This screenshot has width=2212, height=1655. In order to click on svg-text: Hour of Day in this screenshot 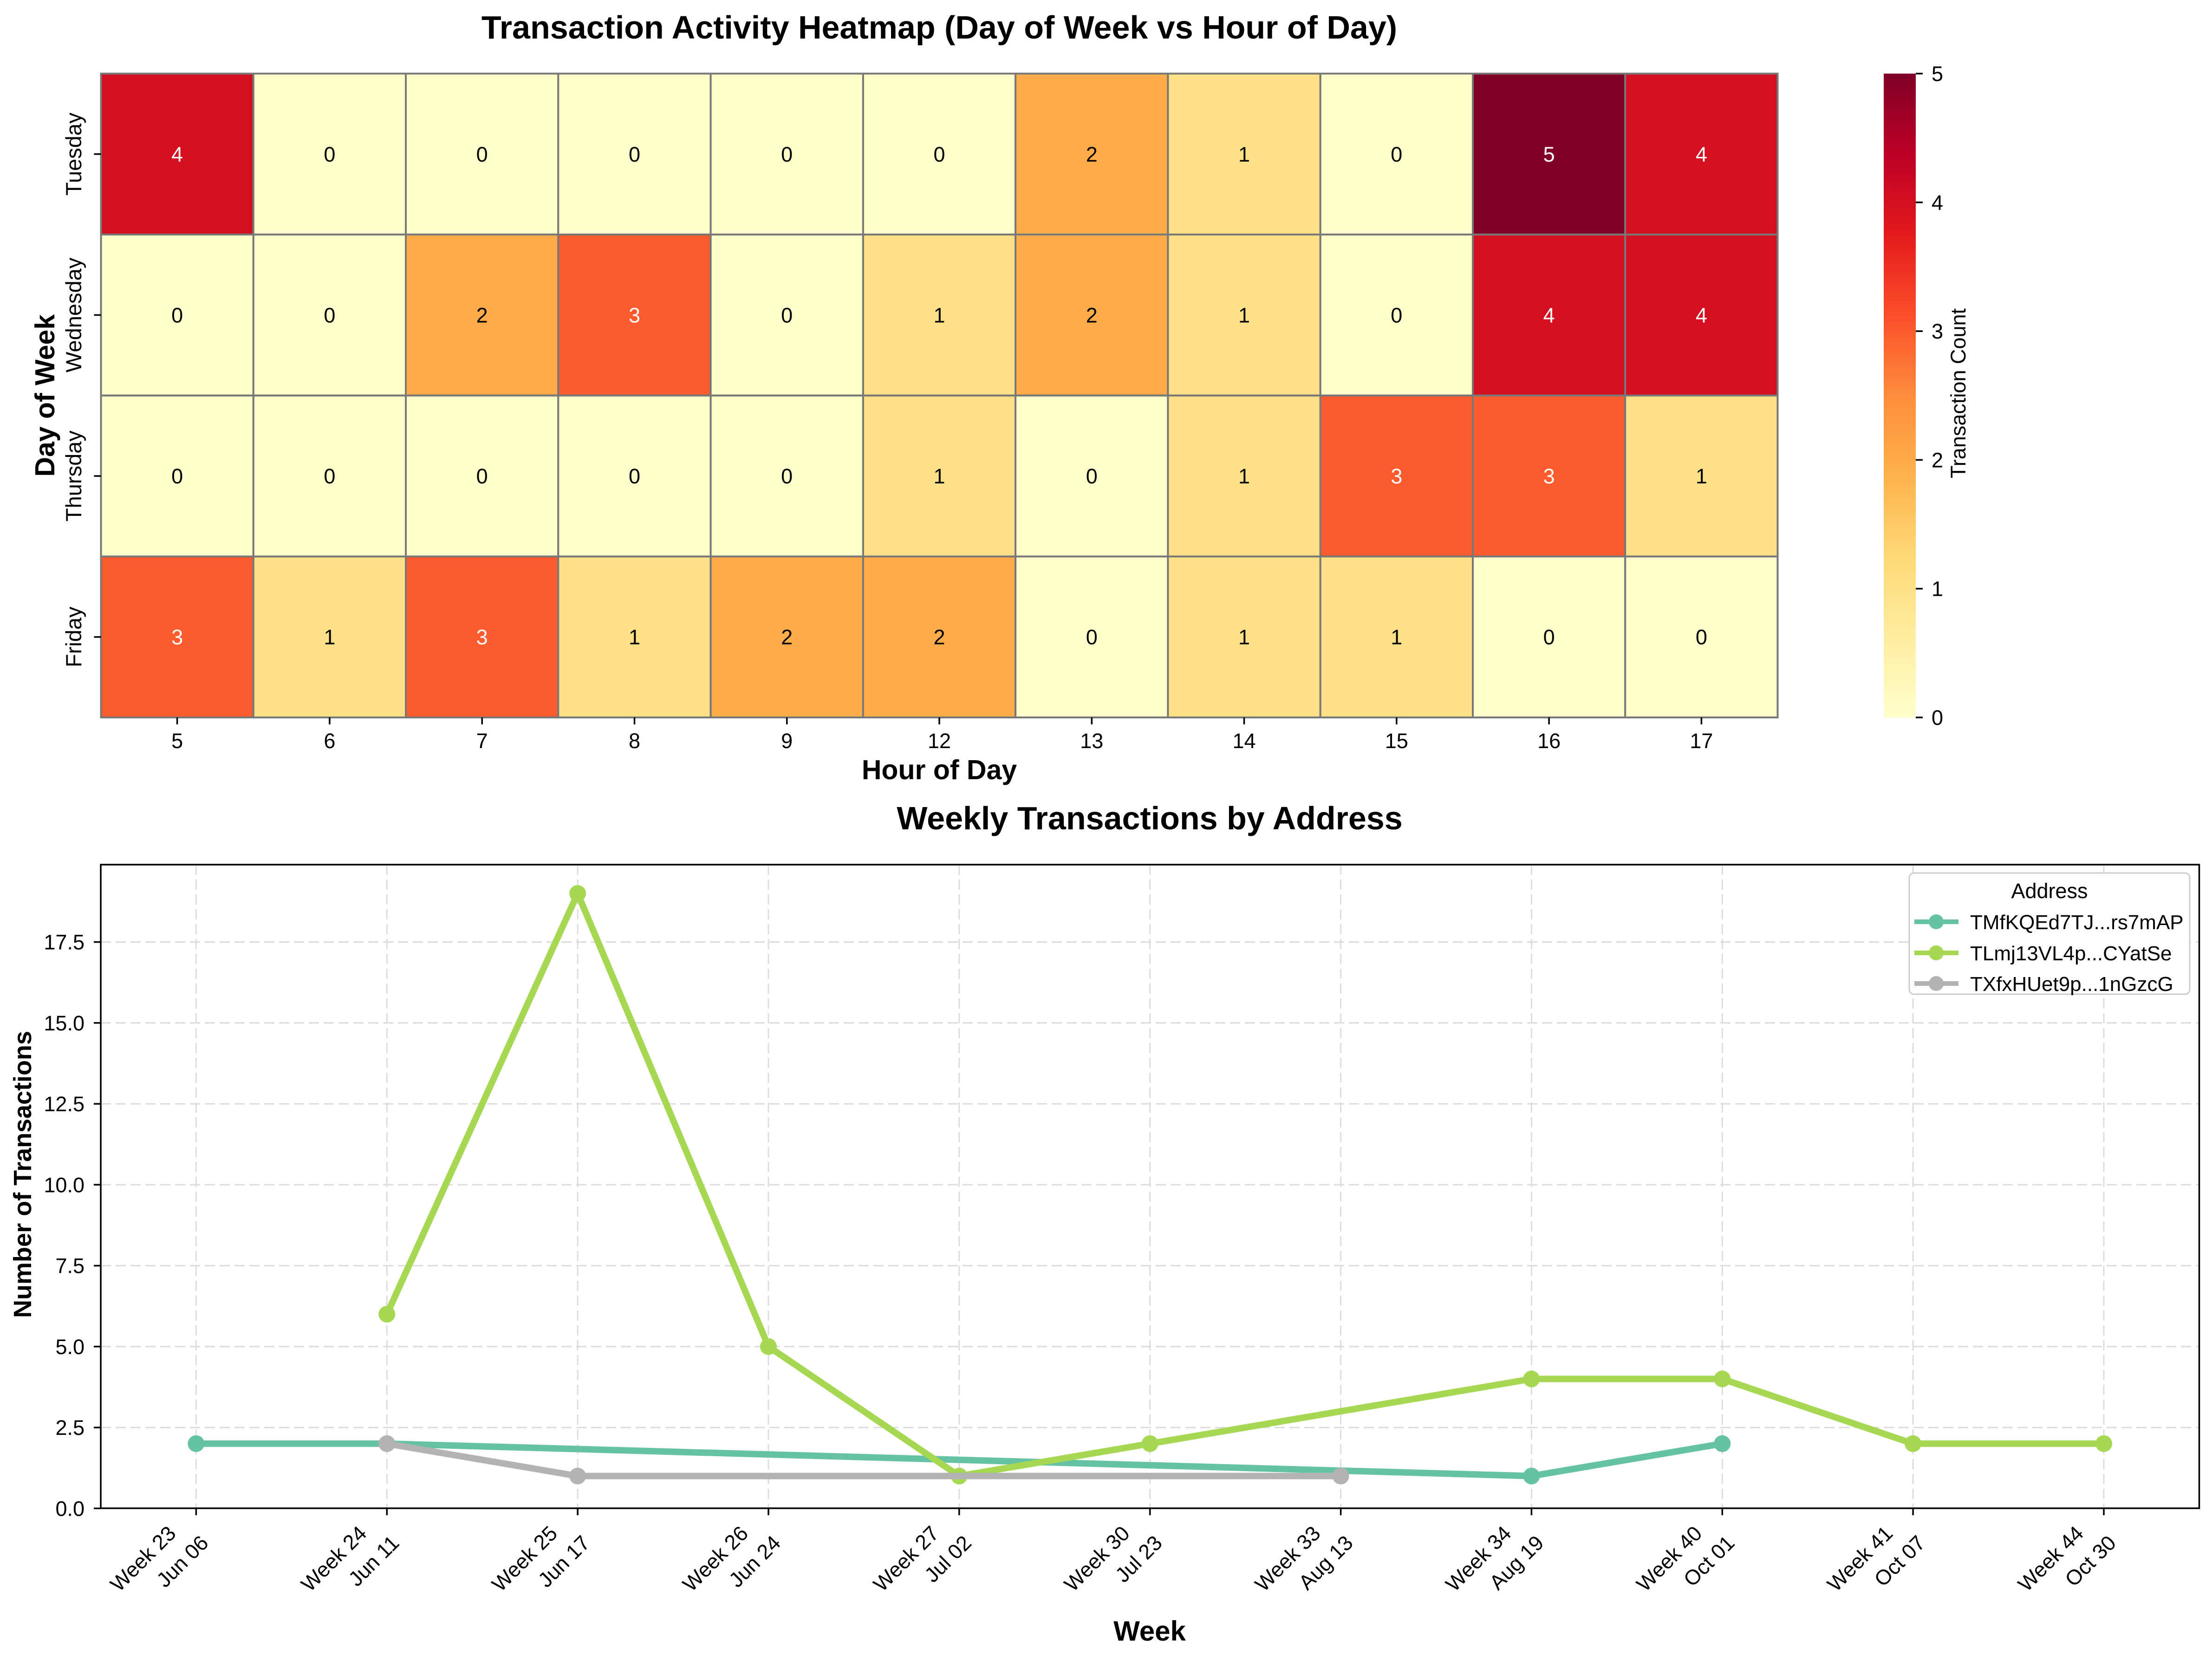, I will do `click(939, 770)`.